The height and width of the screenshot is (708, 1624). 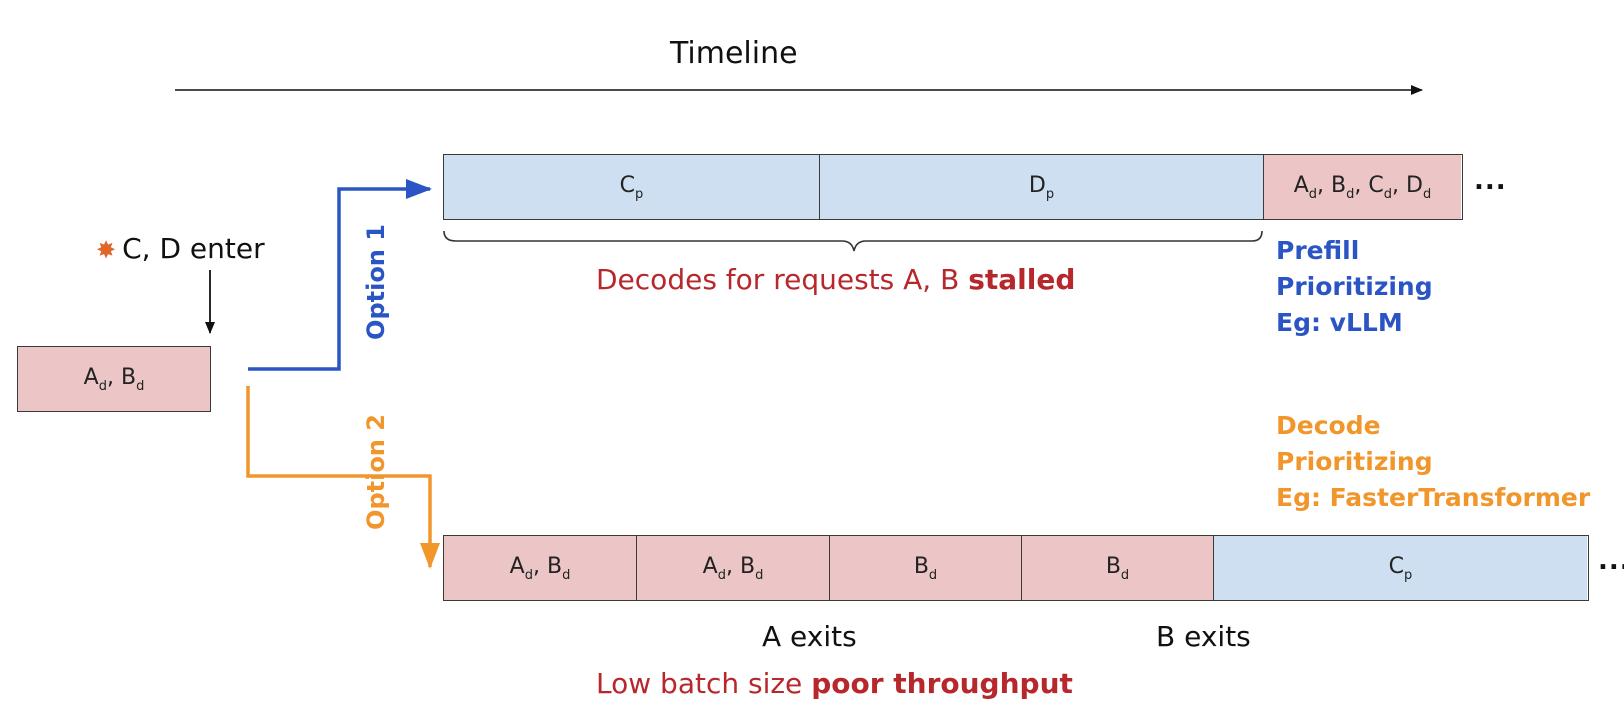 I want to click on start-box: Ad, Bd, so click(x=114, y=379).